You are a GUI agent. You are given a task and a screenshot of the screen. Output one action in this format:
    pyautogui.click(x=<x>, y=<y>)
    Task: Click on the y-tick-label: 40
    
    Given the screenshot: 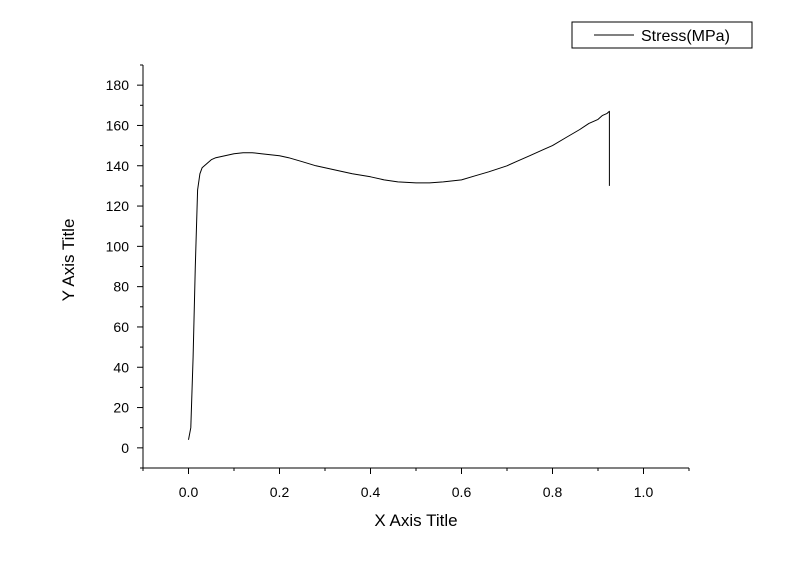 What is the action you would take?
    pyautogui.click(x=121, y=367)
    